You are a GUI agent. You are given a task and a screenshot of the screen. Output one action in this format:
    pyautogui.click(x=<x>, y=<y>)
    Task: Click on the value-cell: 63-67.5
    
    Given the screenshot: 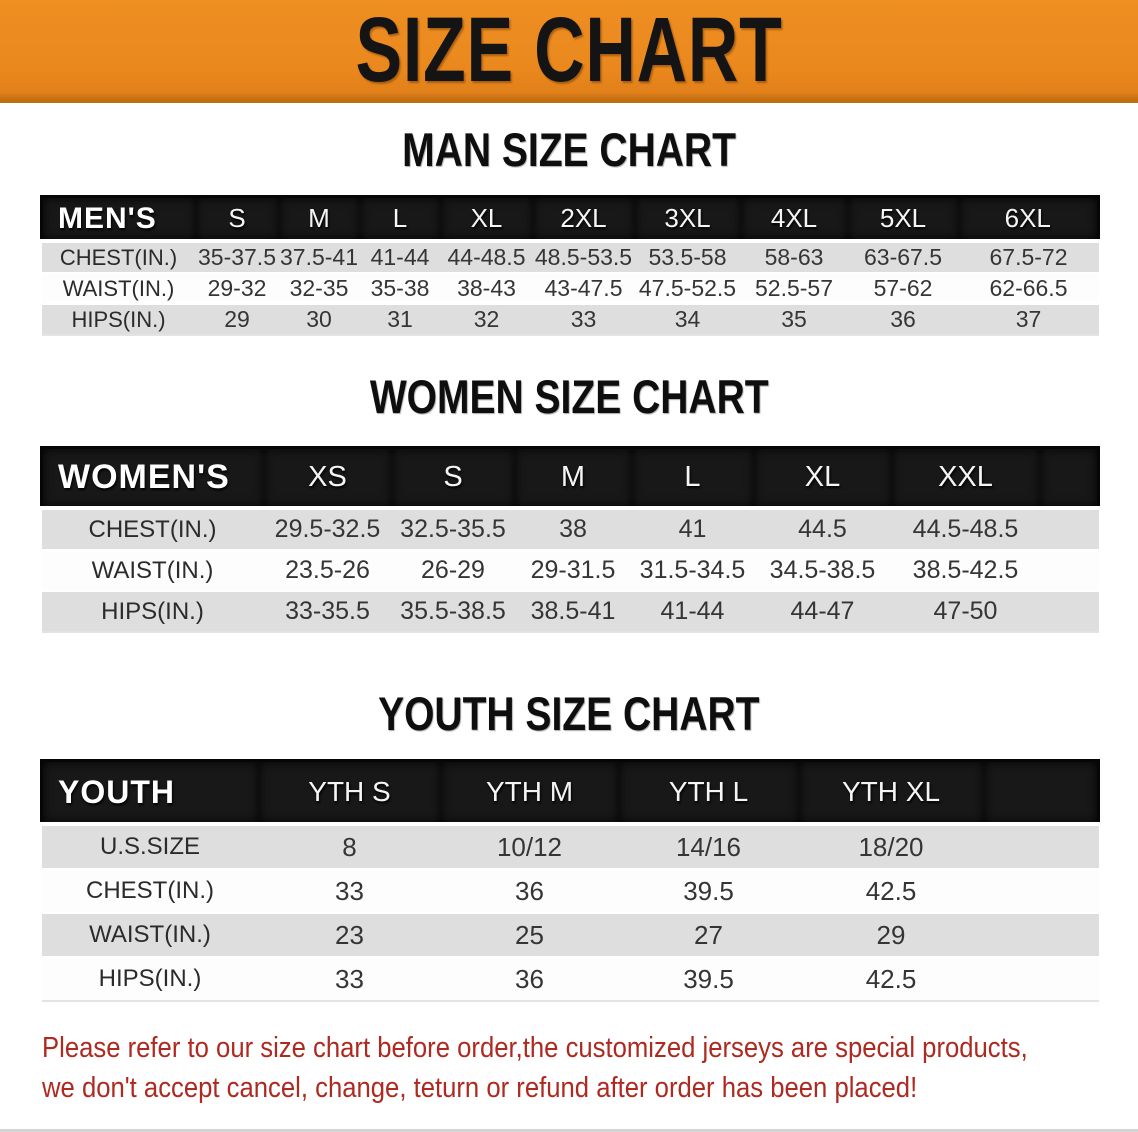 What is the action you would take?
    pyautogui.click(x=903, y=256)
    